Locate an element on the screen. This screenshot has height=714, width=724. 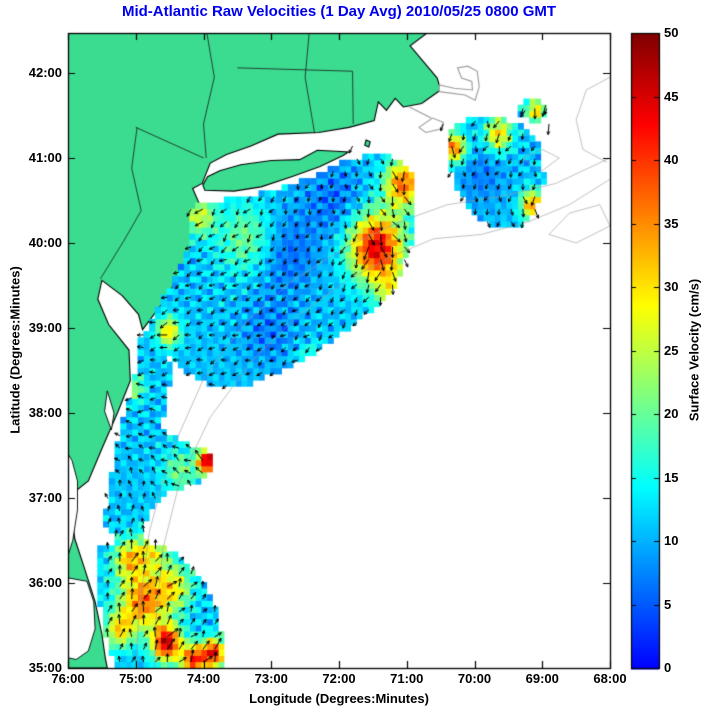
colorbar-tick-label: 0 is located at coordinates (668, 667).